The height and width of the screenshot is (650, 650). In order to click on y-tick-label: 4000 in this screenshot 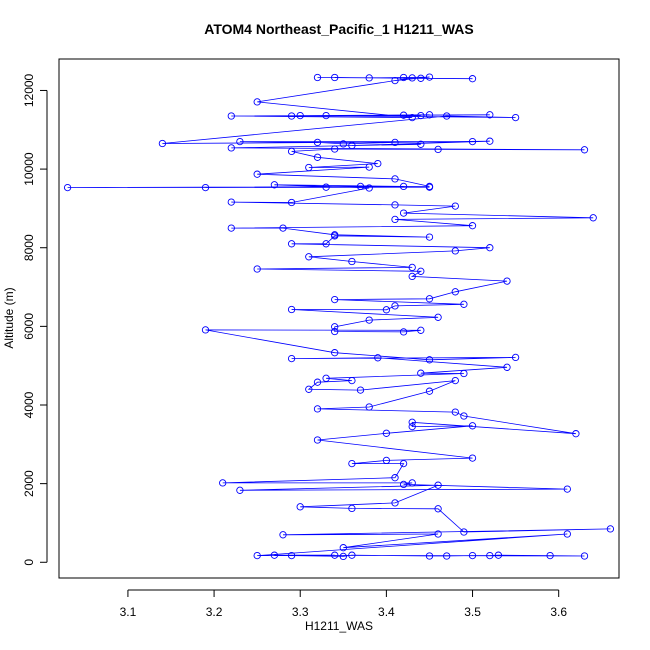, I will do `click(29, 404)`.